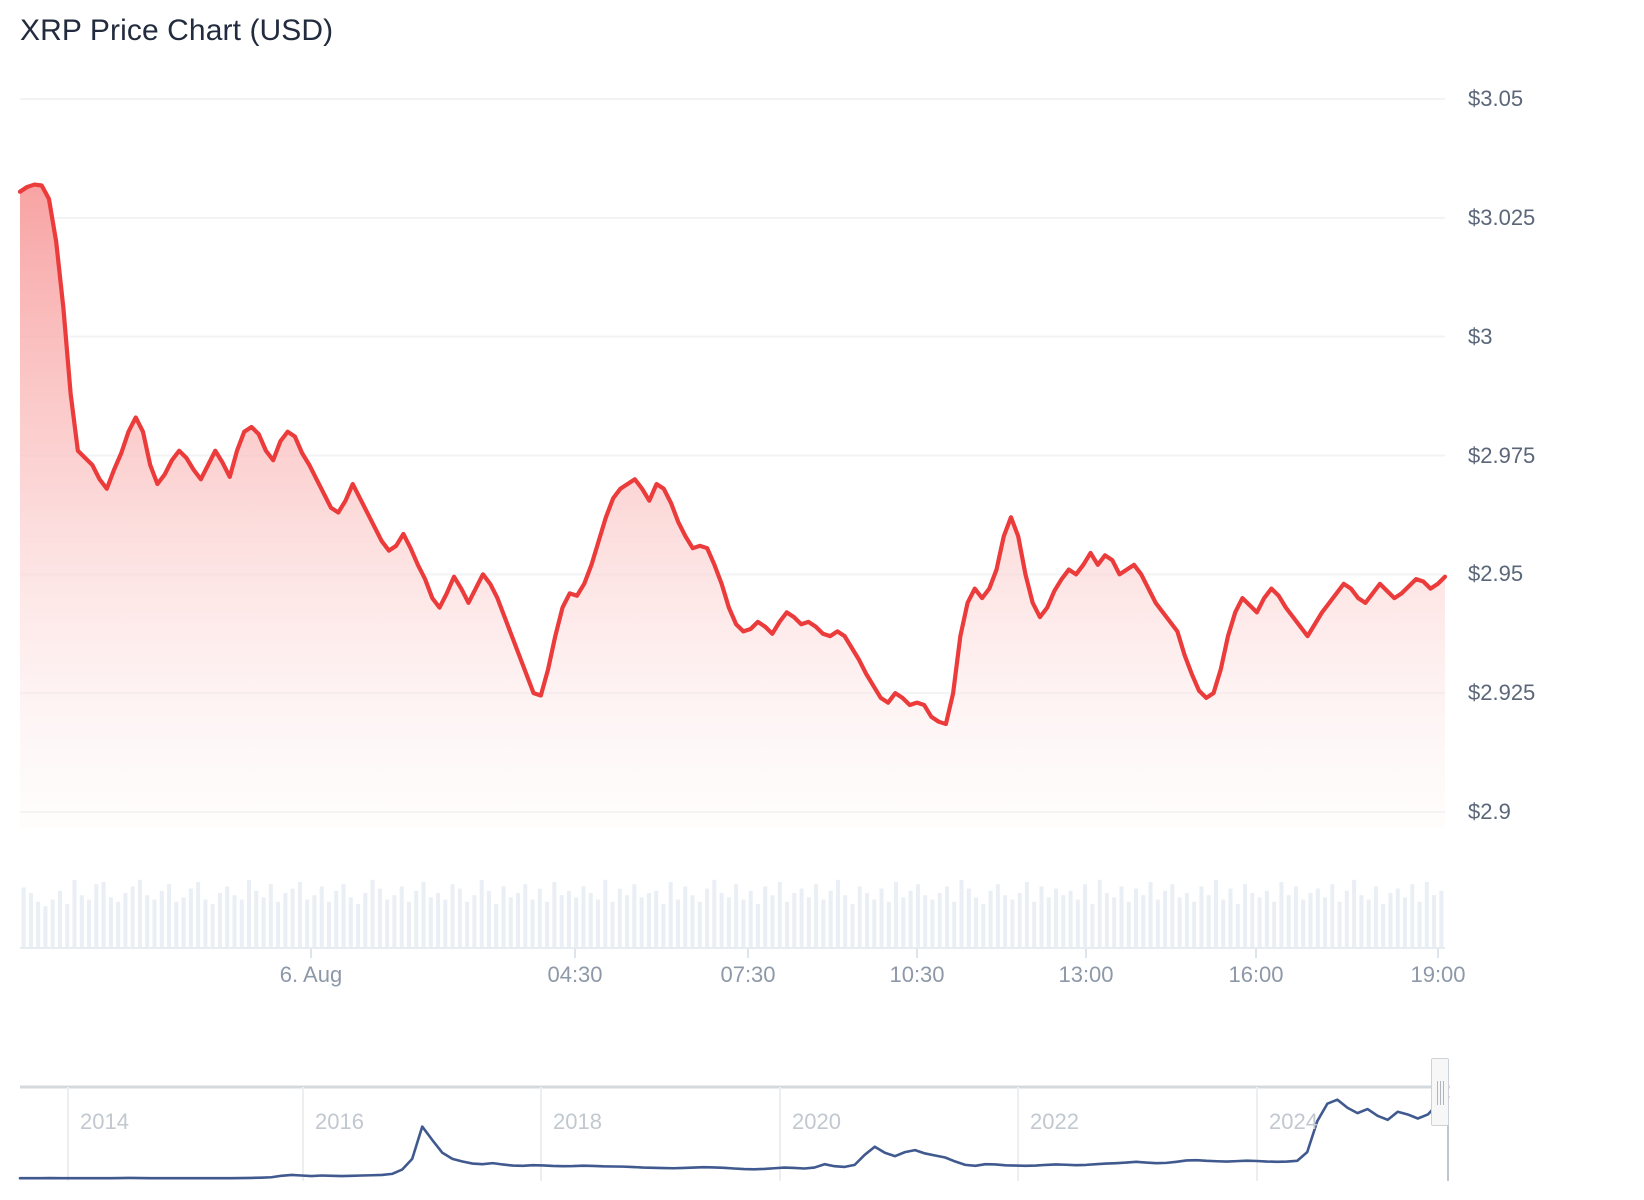 Image resolution: width=1644 pixels, height=1200 pixels. Describe the element at coordinates (1502, 455) in the screenshot. I see `y-axis-label: $2.975` at that location.